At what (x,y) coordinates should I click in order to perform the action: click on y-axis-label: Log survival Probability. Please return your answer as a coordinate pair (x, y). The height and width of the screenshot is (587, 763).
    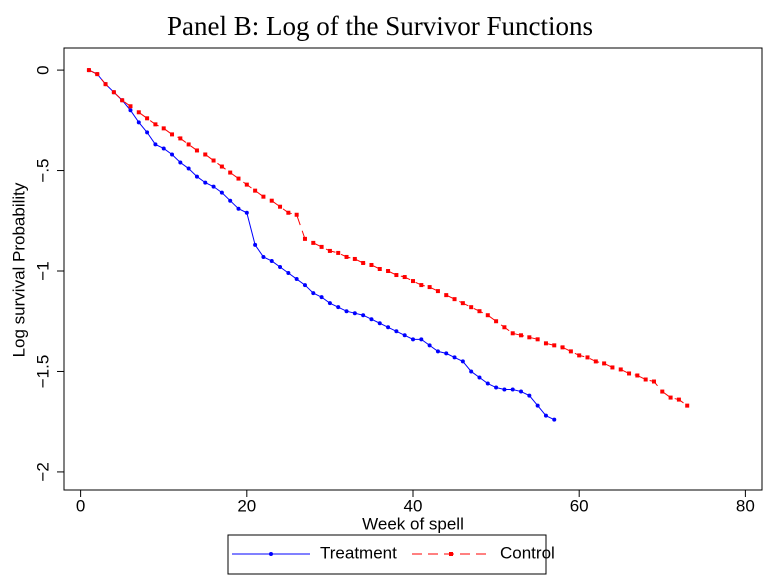
    Looking at the image, I should click on (18, 269).